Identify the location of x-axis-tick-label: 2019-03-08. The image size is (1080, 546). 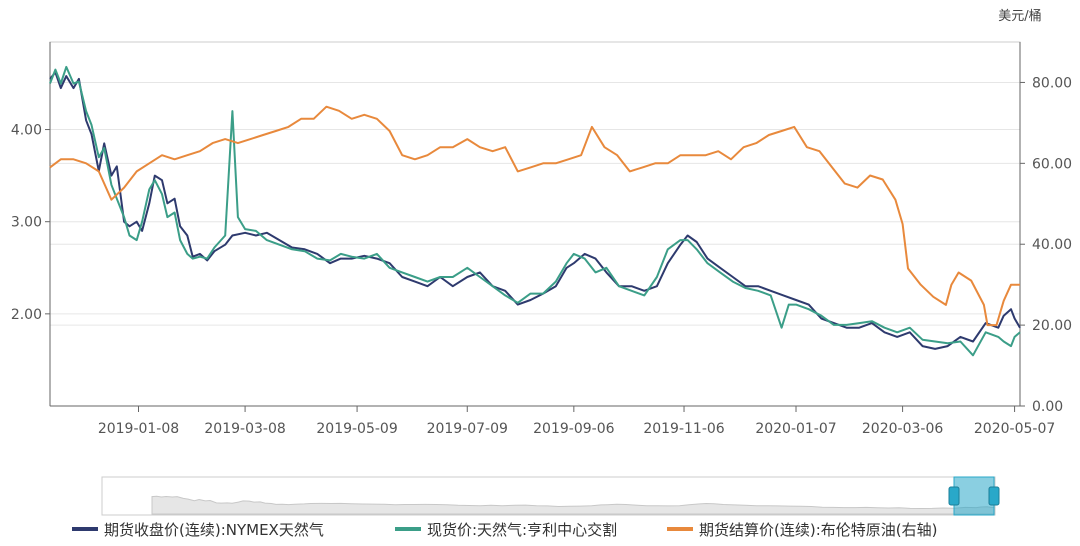
(244, 429).